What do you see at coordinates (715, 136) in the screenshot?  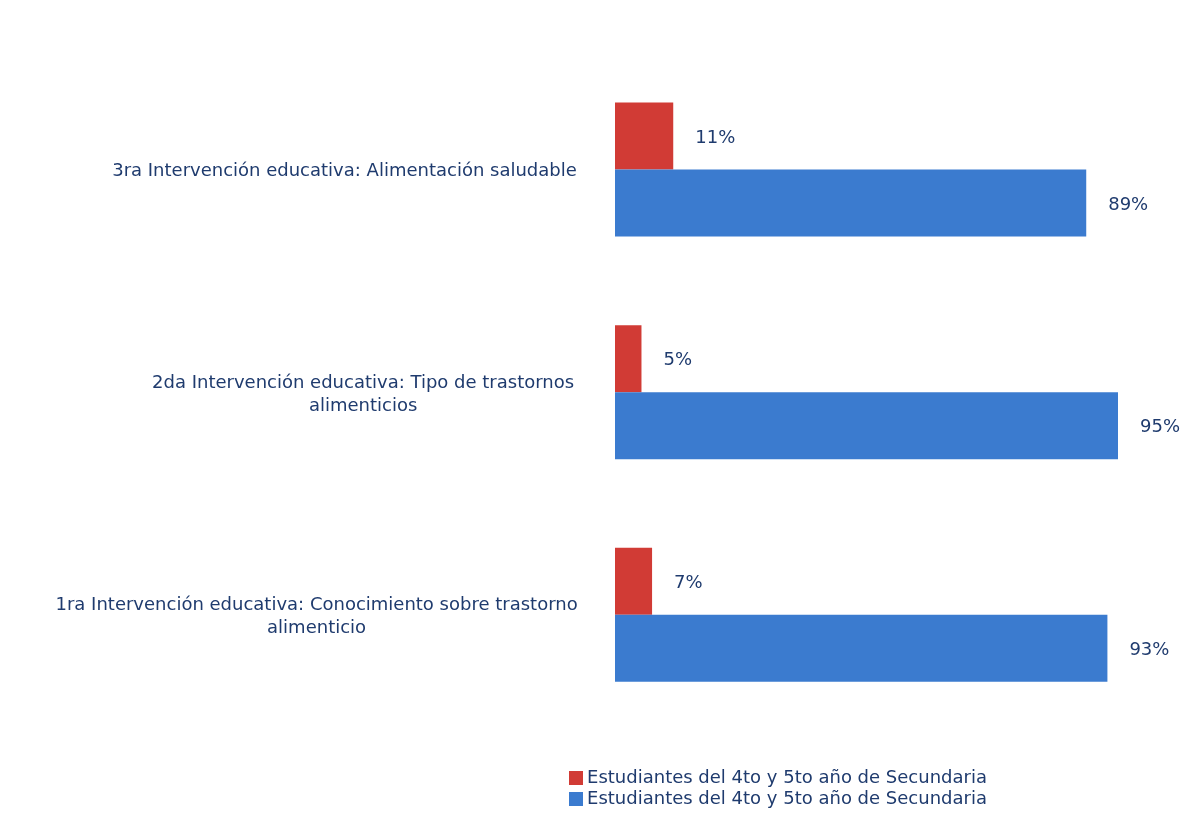 I see `data-label: 11%` at bounding box center [715, 136].